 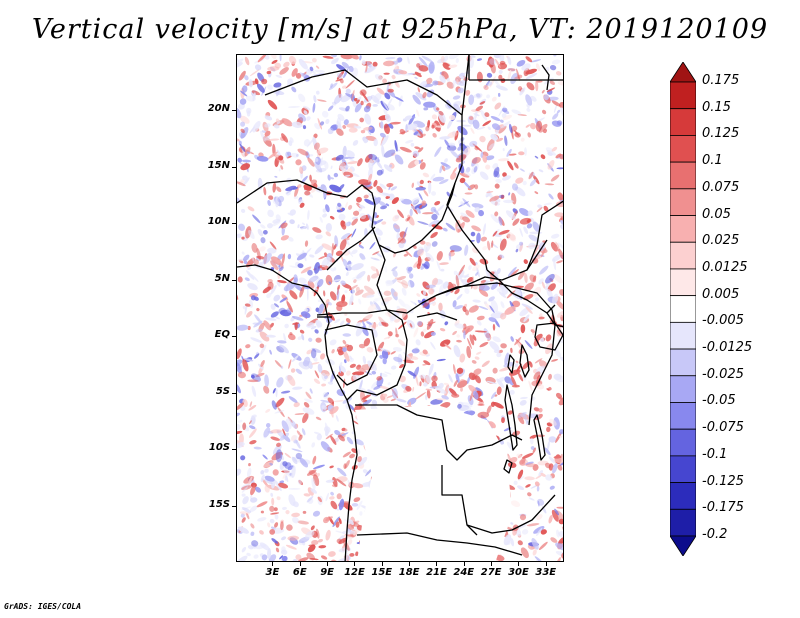 I want to click on colorbar-bin, so click(x=683, y=282).